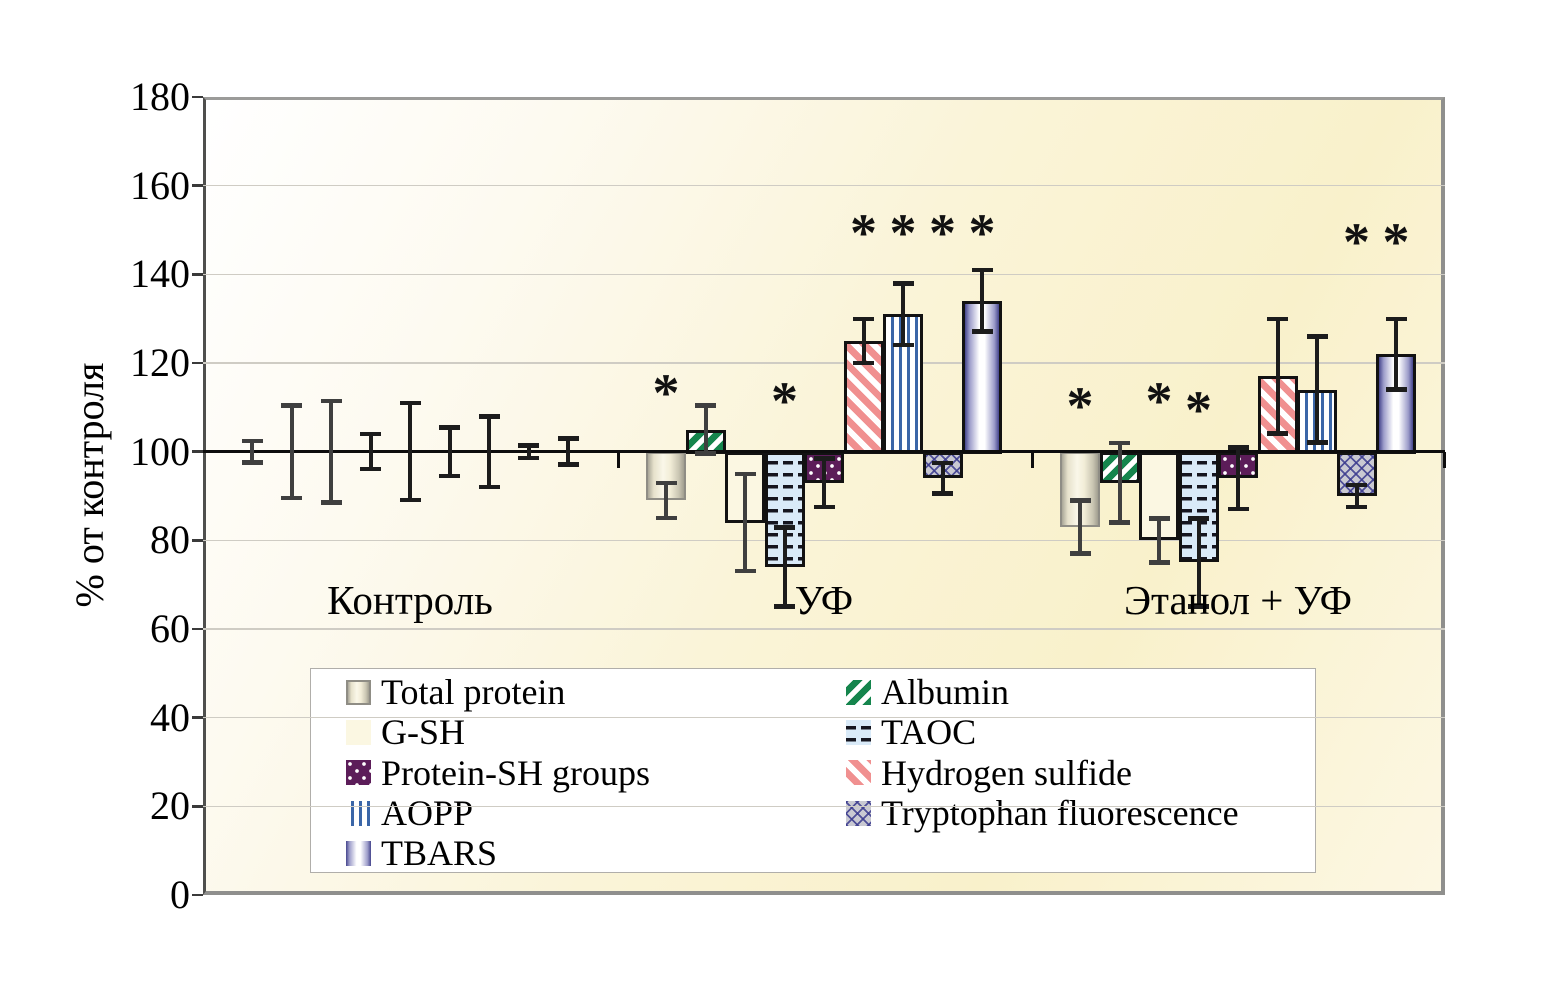  What do you see at coordinates (358, 853) in the screenshot?
I see `legend-swatch-tbars` at bounding box center [358, 853].